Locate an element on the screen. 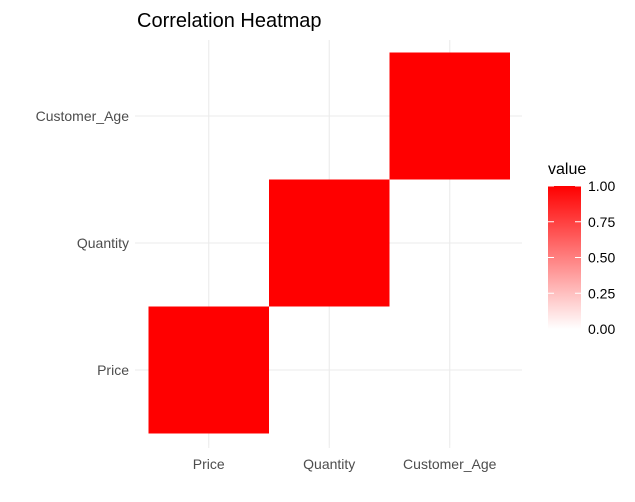  legend-label-0-75: 0.75 is located at coordinates (601, 222).